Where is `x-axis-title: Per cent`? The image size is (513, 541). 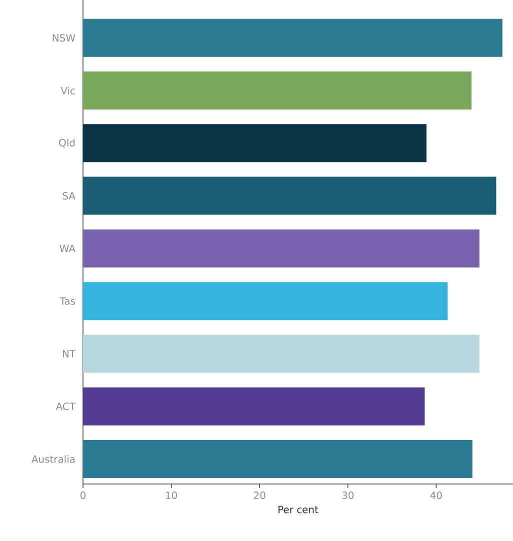
x-axis-title: Per cent is located at coordinates (298, 510).